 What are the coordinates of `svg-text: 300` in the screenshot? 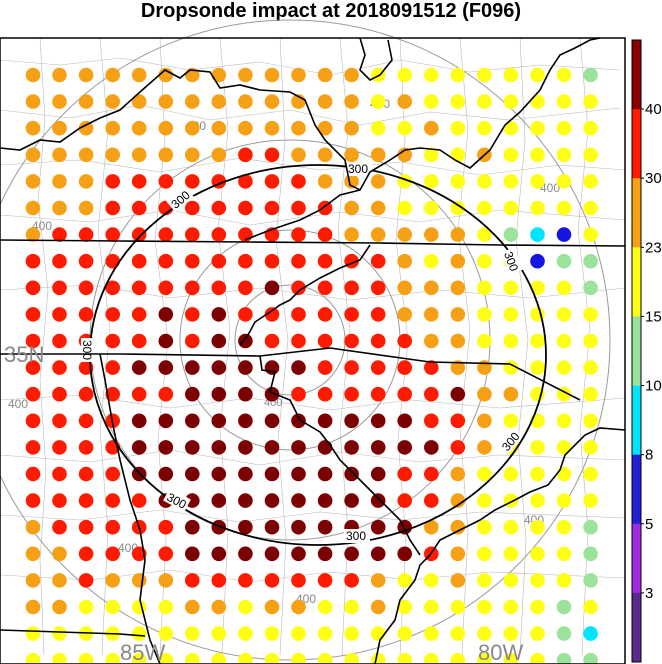 It's located at (87, 350).